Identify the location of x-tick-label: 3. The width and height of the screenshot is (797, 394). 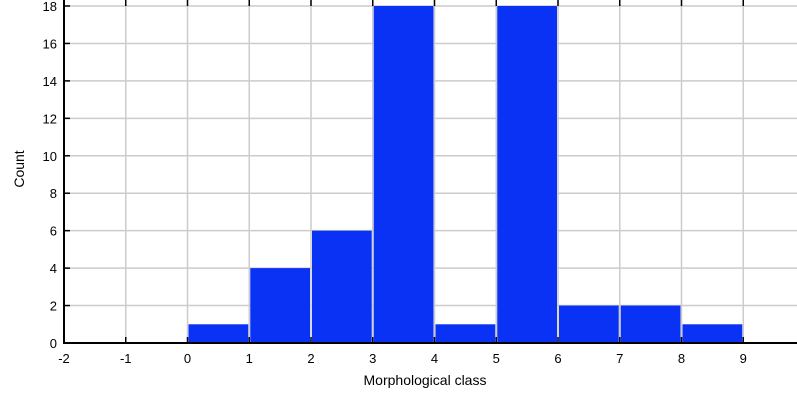
(372, 358).